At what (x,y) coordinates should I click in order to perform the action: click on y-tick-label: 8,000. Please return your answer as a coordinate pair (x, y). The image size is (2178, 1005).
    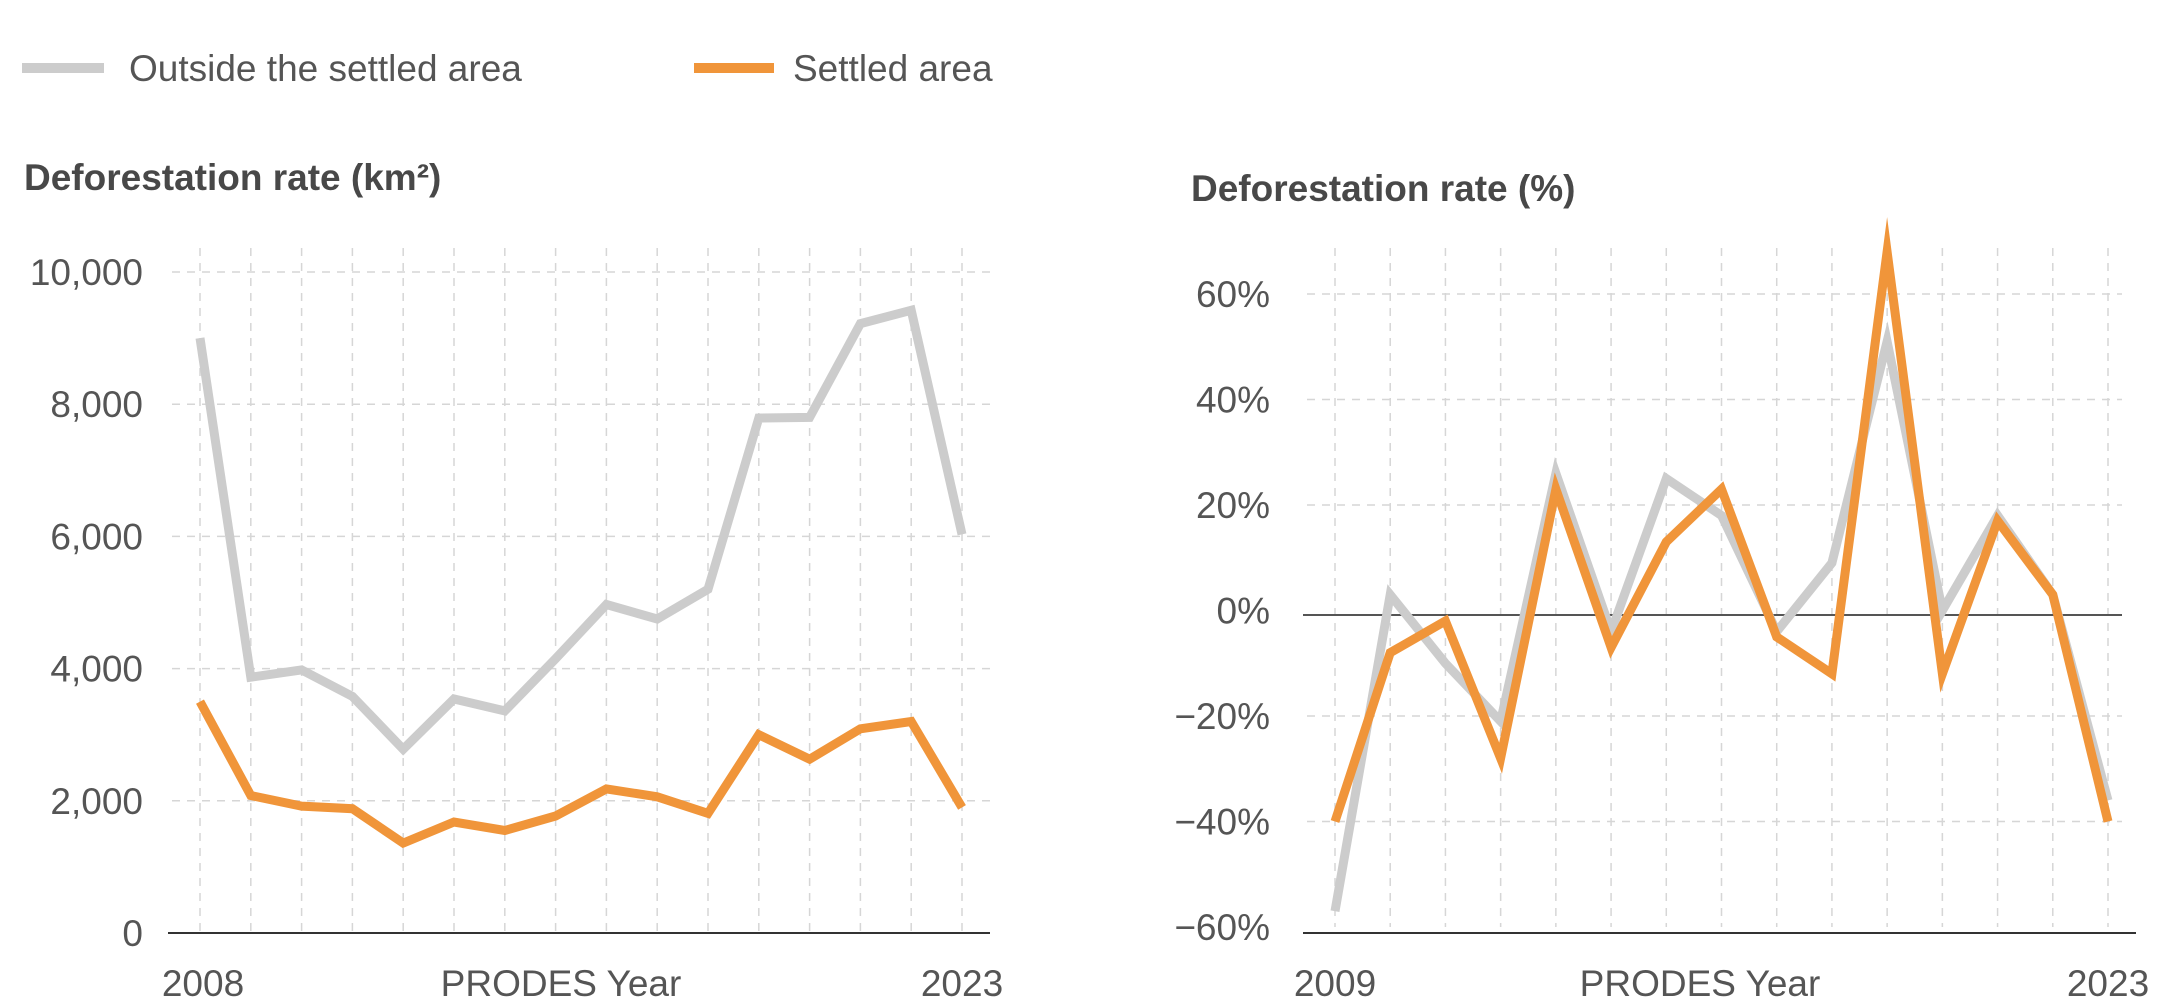
    Looking at the image, I should click on (96, 404).